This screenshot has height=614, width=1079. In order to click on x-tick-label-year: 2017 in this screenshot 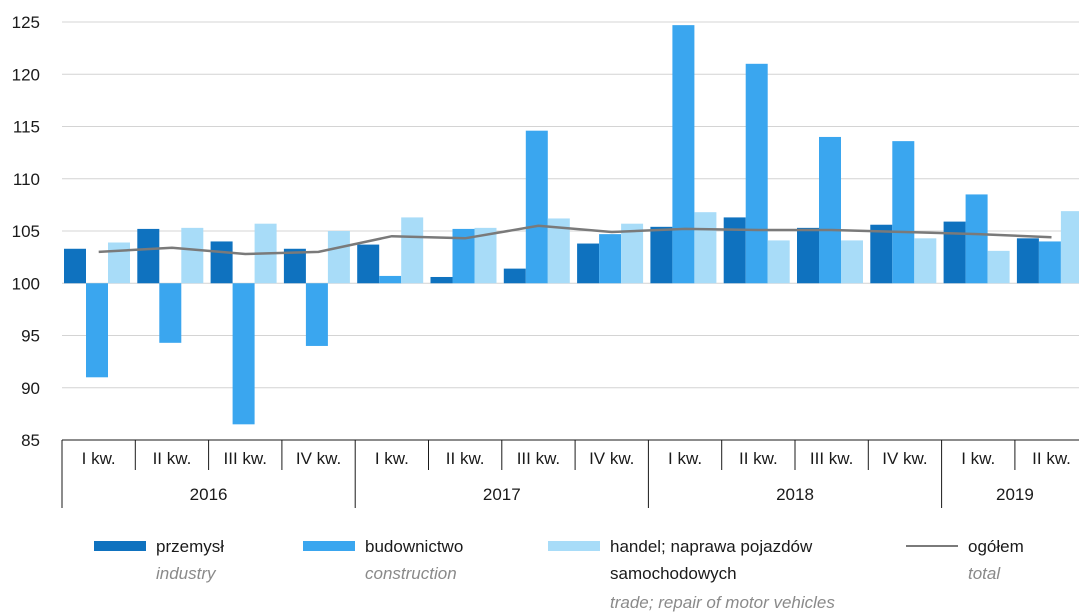, I will do `click(502, 494)`.